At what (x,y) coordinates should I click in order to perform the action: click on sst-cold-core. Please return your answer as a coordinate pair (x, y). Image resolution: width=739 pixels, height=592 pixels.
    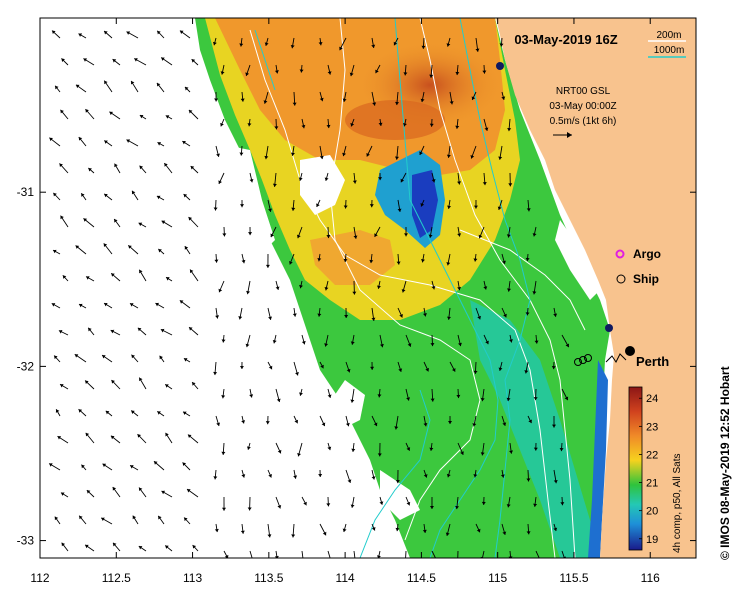
    Looking at the image, I should click on (425, 204).